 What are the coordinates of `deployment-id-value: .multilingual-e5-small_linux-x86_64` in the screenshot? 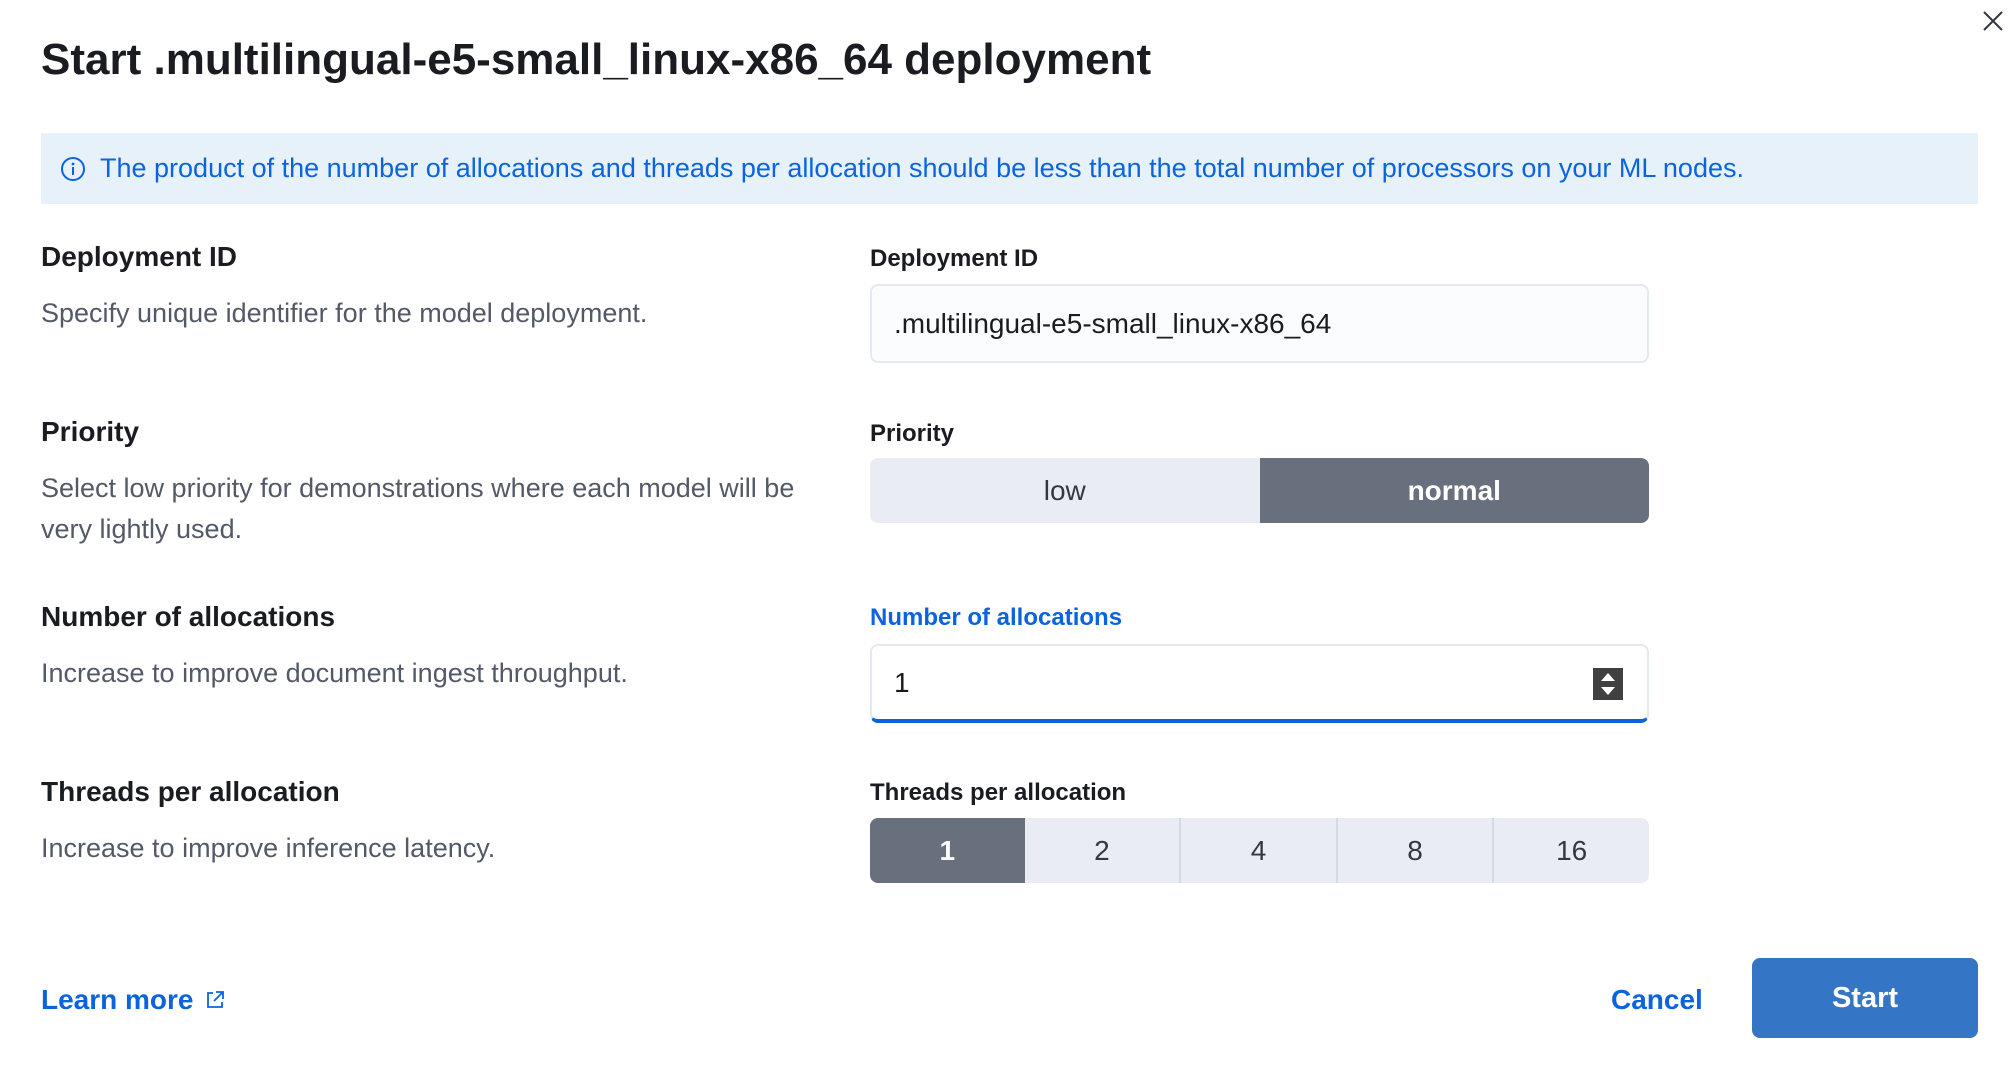 It's located at (1113, 323).